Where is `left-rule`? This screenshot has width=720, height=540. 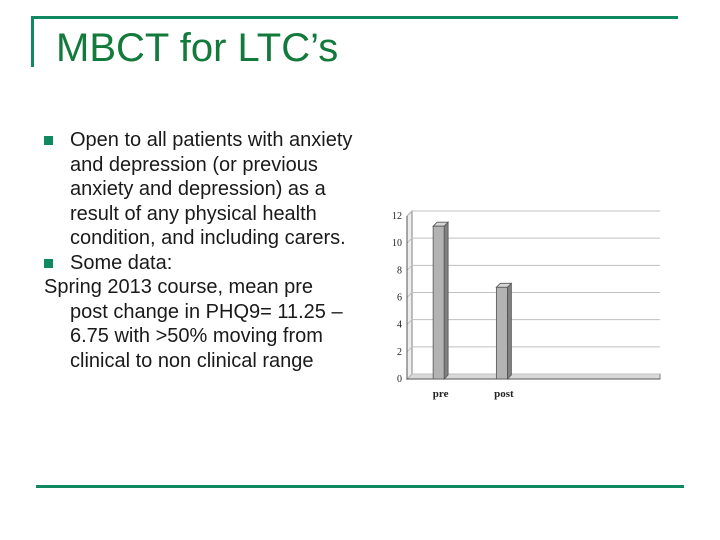
left-rule is located at coordinates (32, 41).